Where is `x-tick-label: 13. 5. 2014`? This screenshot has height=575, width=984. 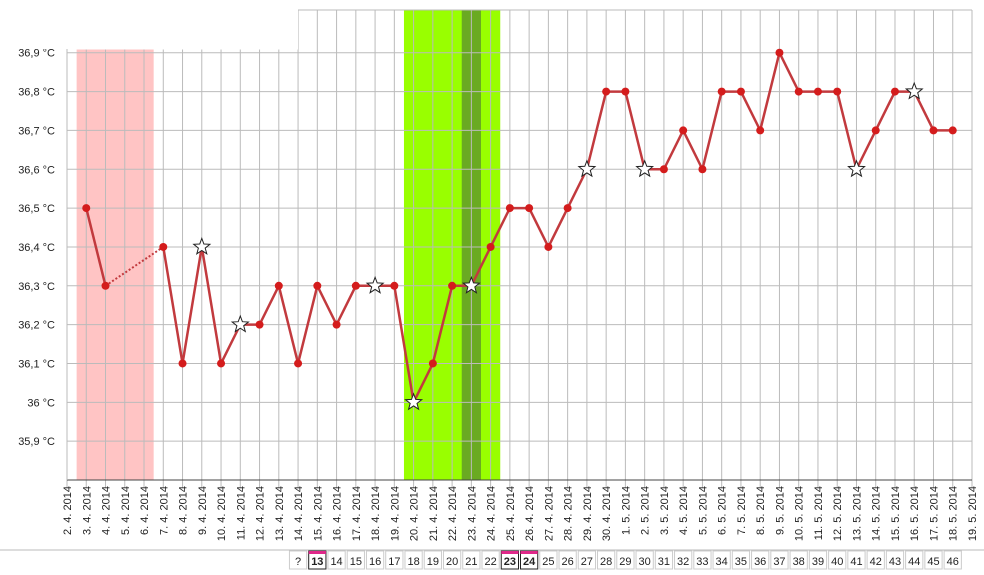 x-tick-label: 13. 5. 2014 is located at coordinates (857, 513).